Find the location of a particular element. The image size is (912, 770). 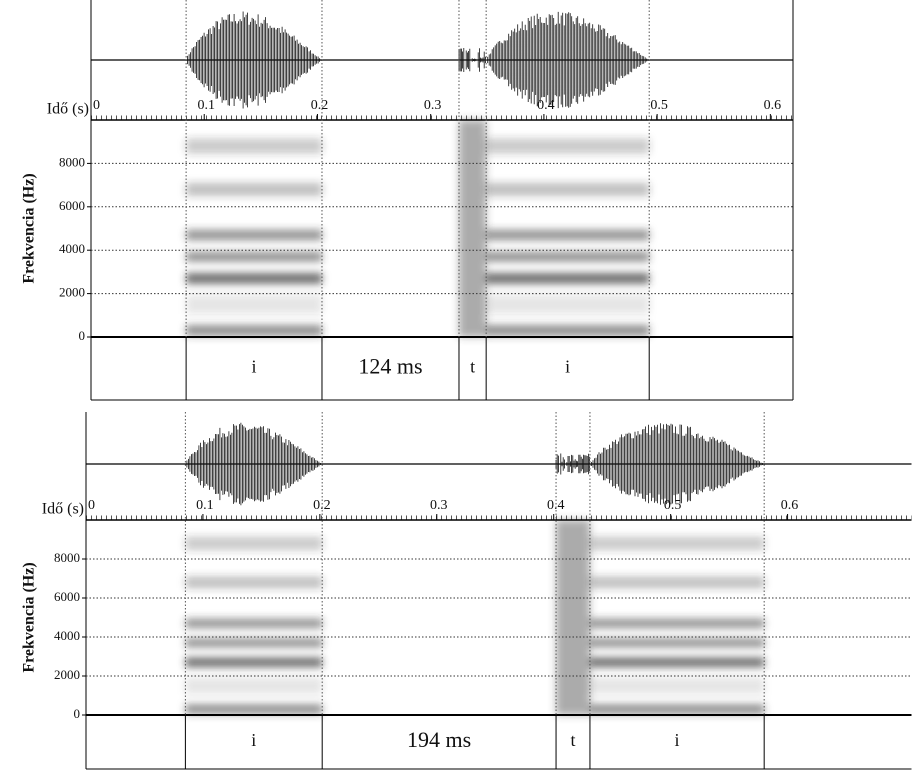

spectrogram-shading is located at coordinates (418, 228).